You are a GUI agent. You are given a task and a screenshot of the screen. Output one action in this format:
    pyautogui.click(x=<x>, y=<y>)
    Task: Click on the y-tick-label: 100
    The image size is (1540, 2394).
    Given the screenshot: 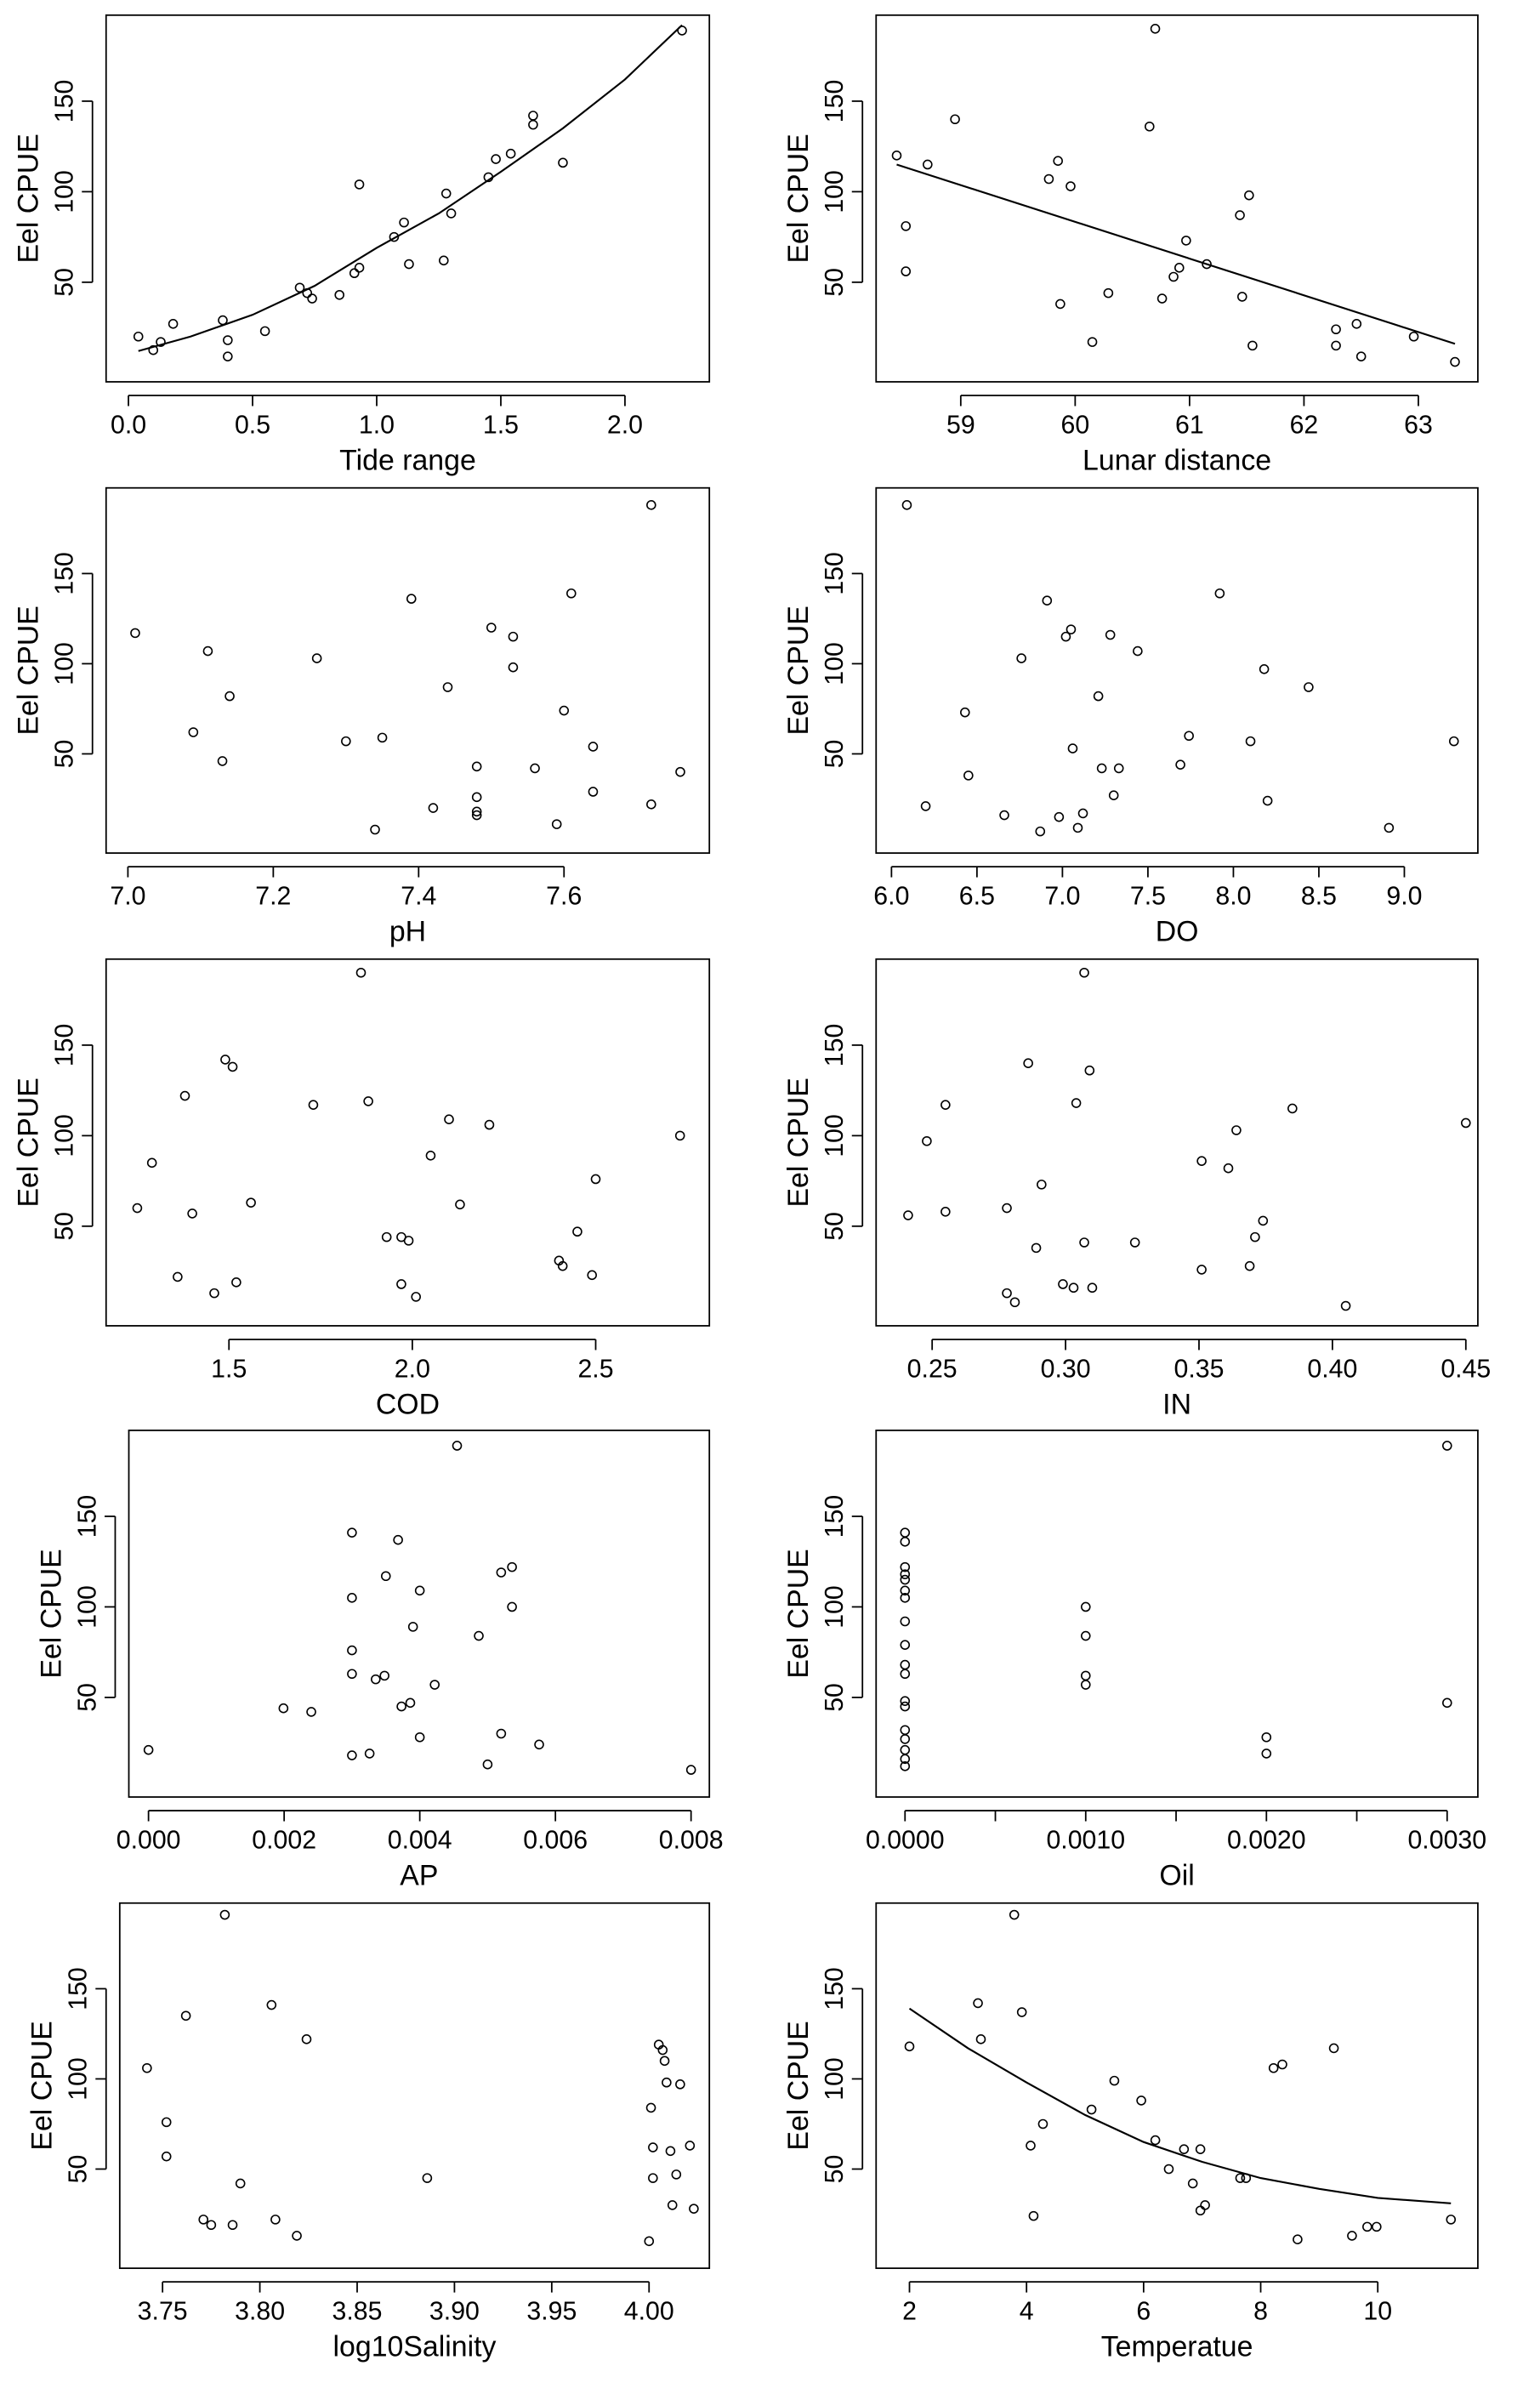 What is the action you would take?
    pyautogui.click(x=835, y=1607)
    